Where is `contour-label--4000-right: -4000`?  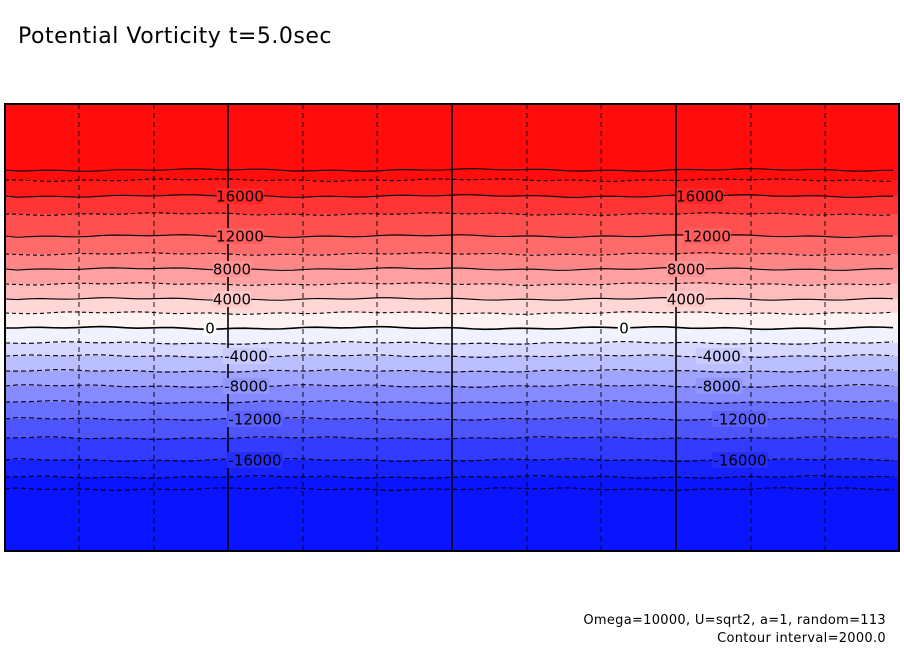
contour-label--4000-right: -4000 is located at coordinates (719, 357).